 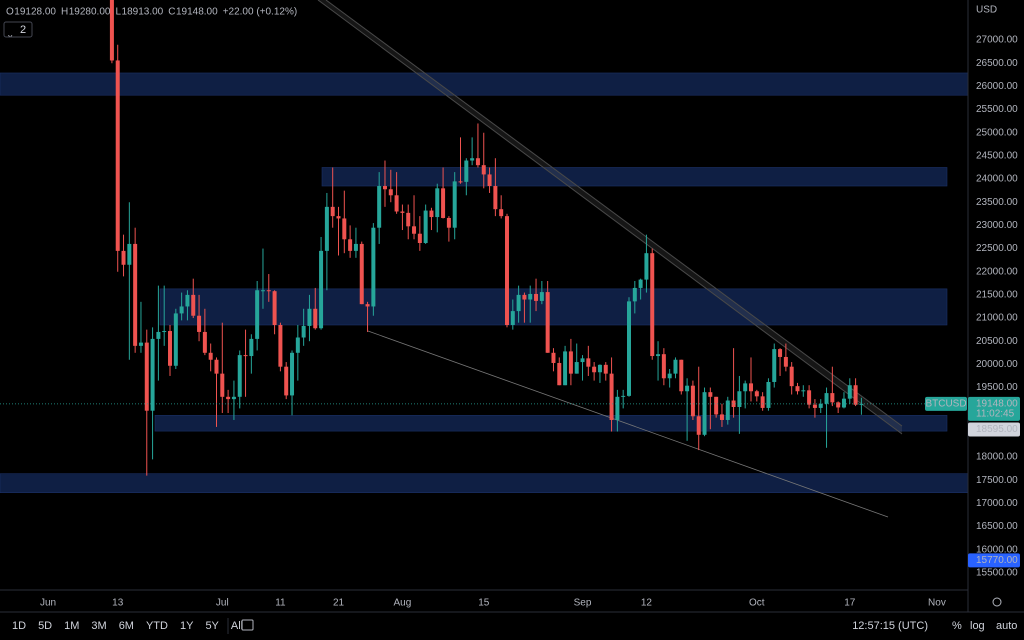 What do you see at coordinates (157, 626) in the screenshot?
I see `timeframe-button: YTD` at bounding box center [157, 626].